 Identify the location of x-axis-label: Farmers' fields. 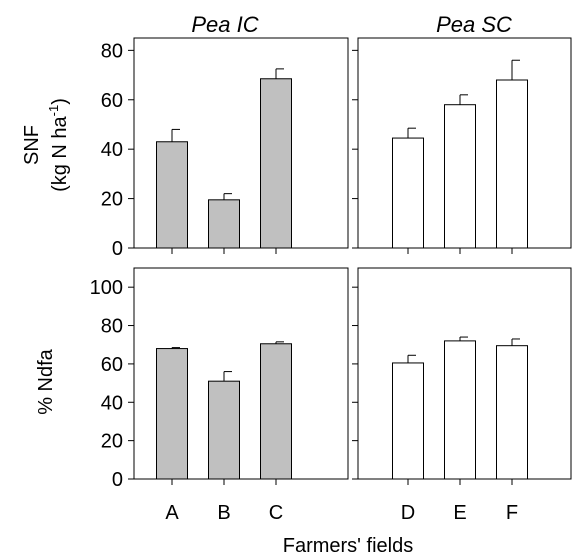
(348, 546).